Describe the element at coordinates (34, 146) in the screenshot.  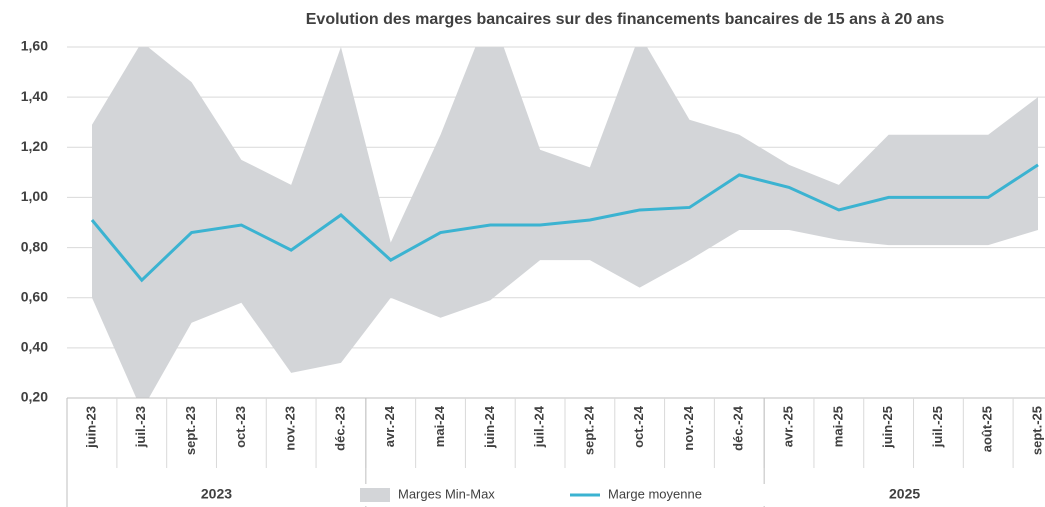
I see `y-tick-label: 1,20` at that location.